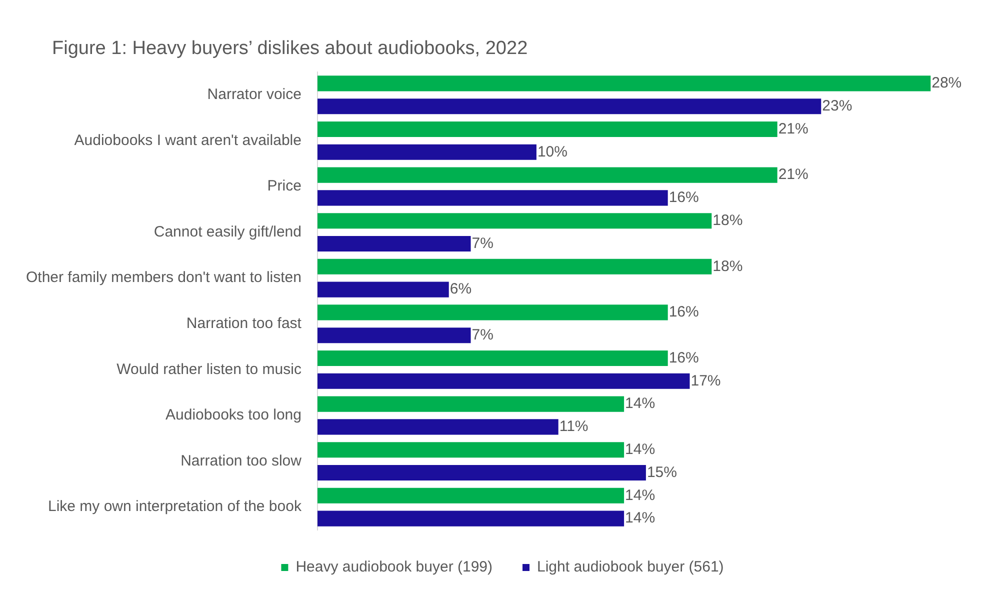 The height and width of the screenshot is (595, 995). Describe the element at coordinates (254, 95) in the screenshot. I see `y-tick-label: Narrator voice` at that location.